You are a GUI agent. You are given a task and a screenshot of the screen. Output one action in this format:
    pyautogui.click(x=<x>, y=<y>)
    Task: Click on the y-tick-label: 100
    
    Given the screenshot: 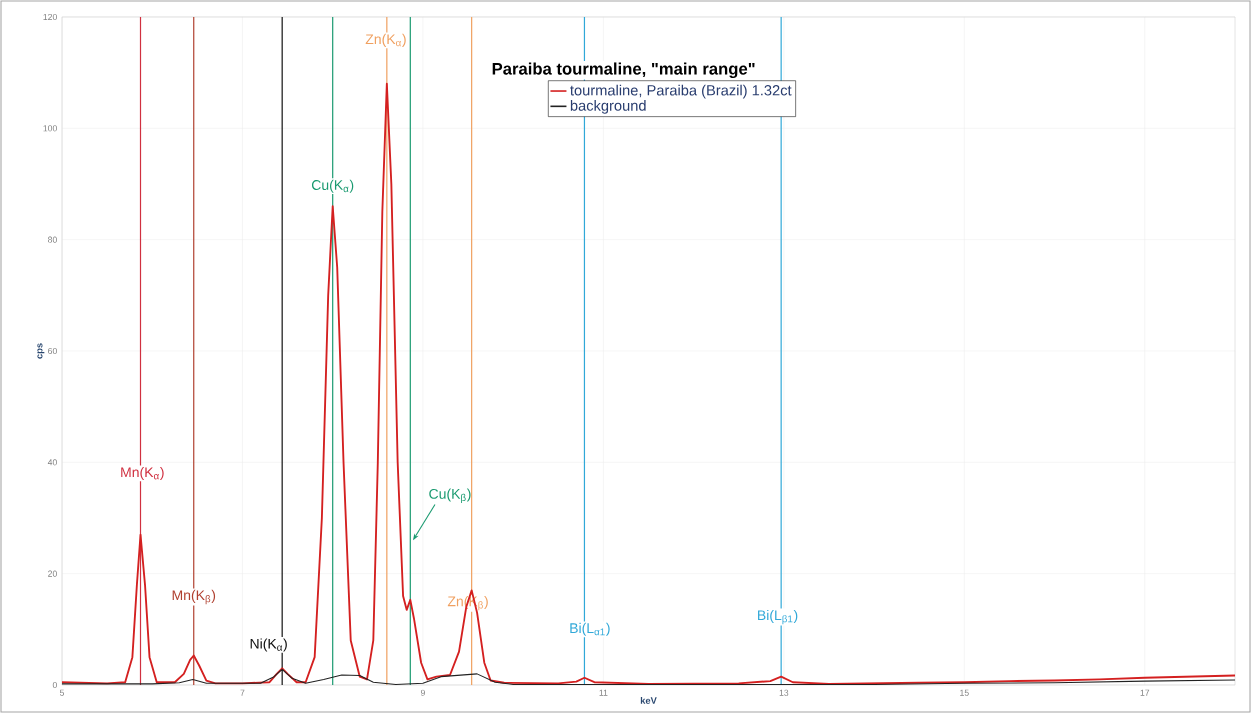 What is the action you would take?
    pyautogui.click(x=50, y=128)
    